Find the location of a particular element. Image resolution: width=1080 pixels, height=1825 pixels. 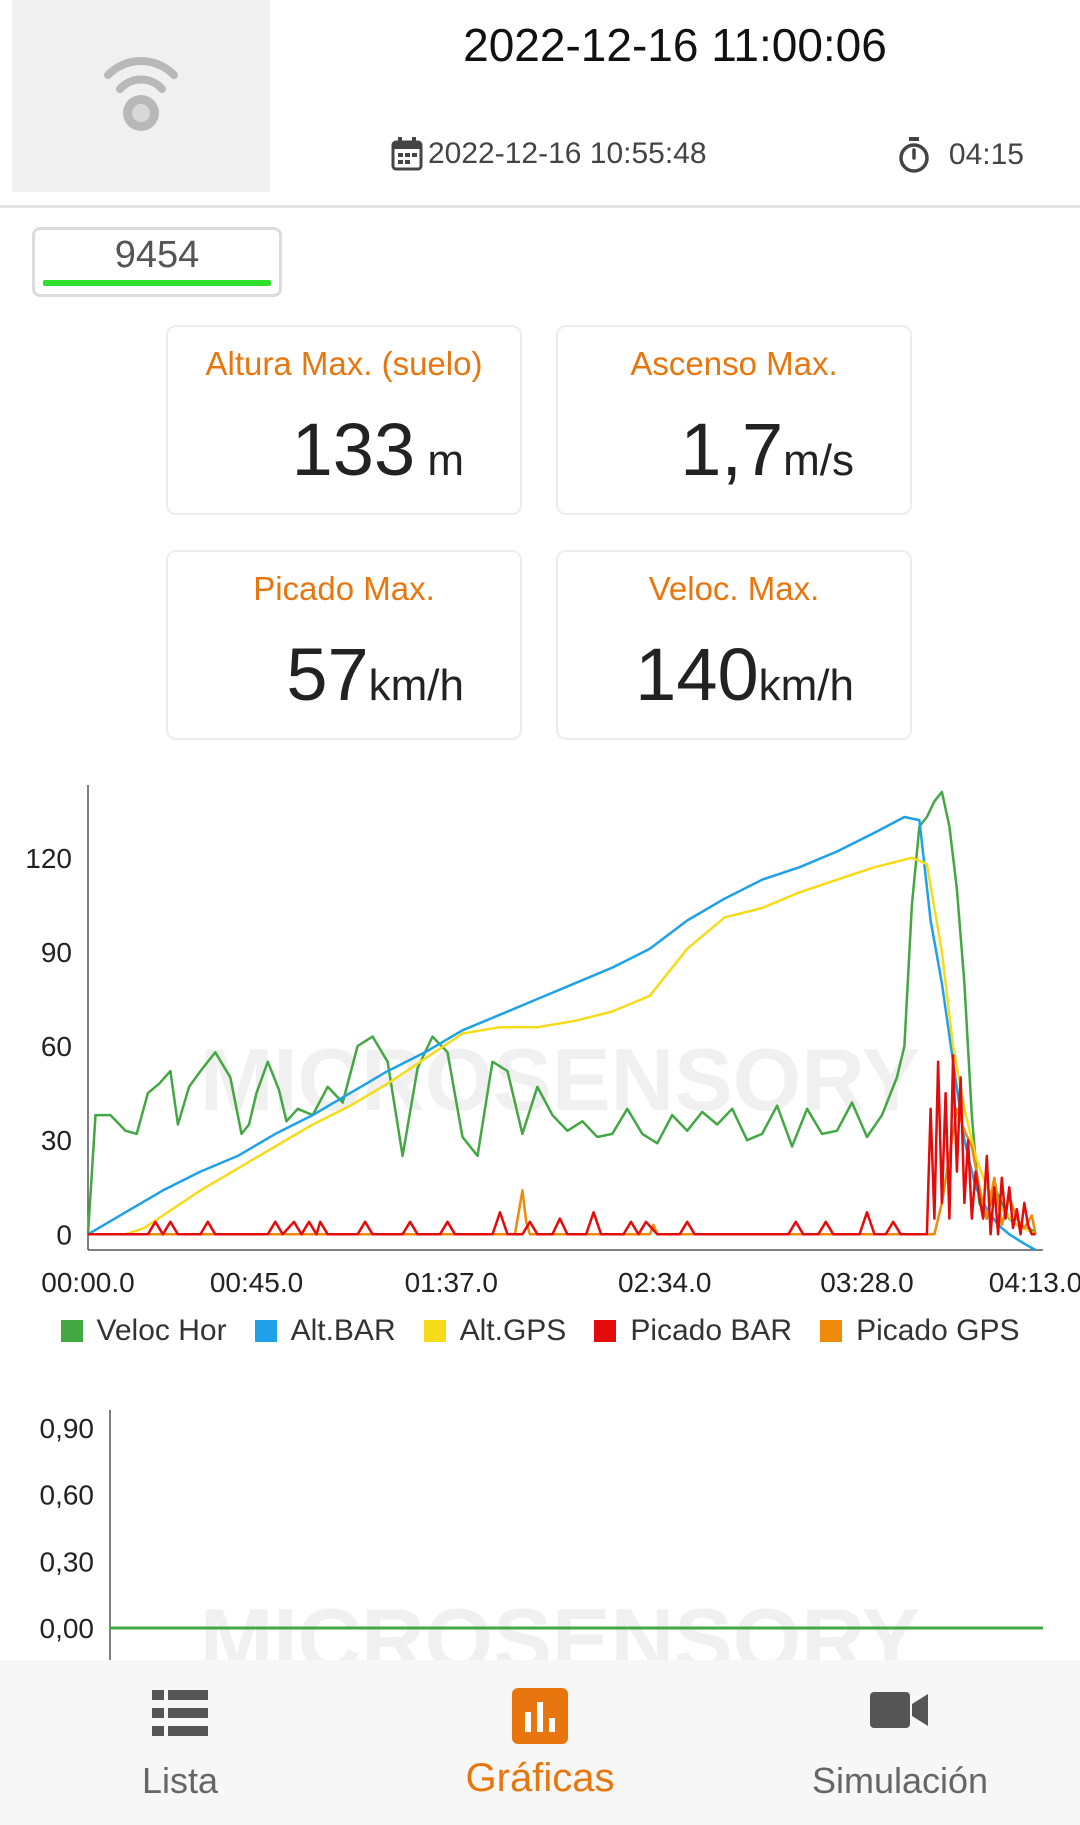

stat-value: 133 m is located at coordinates (378, 449).